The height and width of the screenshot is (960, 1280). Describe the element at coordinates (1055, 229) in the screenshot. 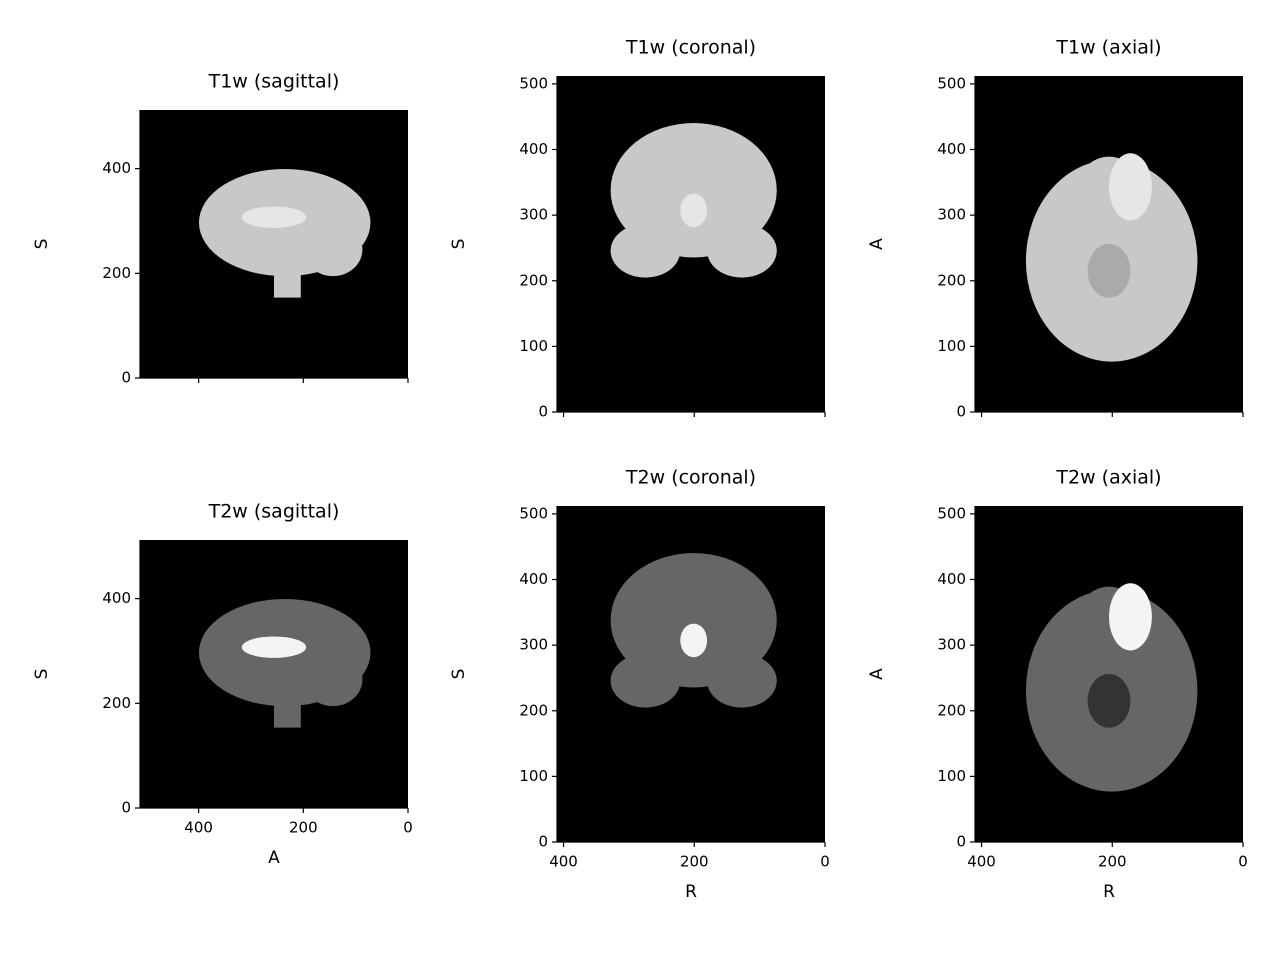

I see `panel: T1w (axial) 0 100 200 300 400 500 A` at that location.